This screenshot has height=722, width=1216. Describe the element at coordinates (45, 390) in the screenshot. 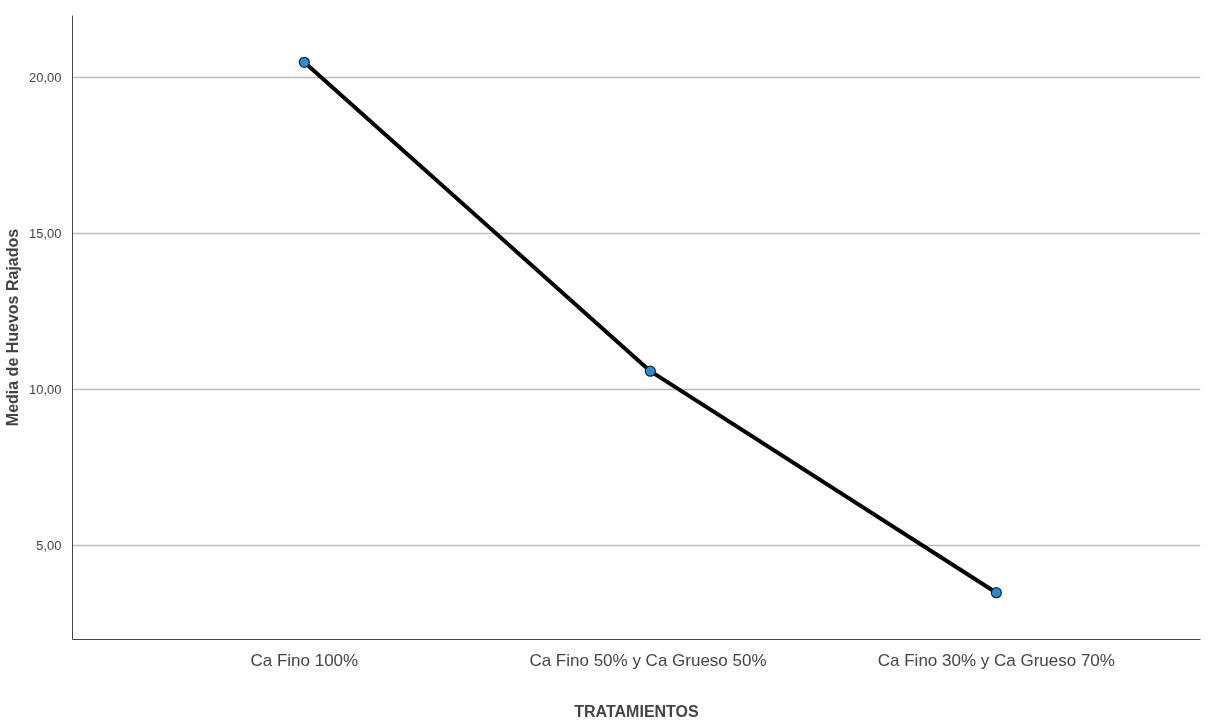

I see `y-tick-label: 10,00` at that location.